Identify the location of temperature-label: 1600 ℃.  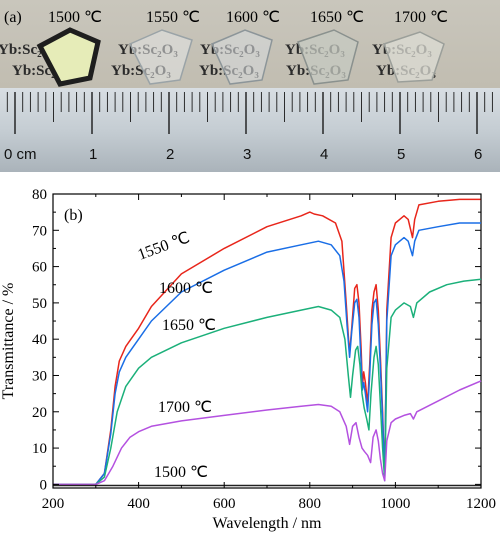
(253, 17).